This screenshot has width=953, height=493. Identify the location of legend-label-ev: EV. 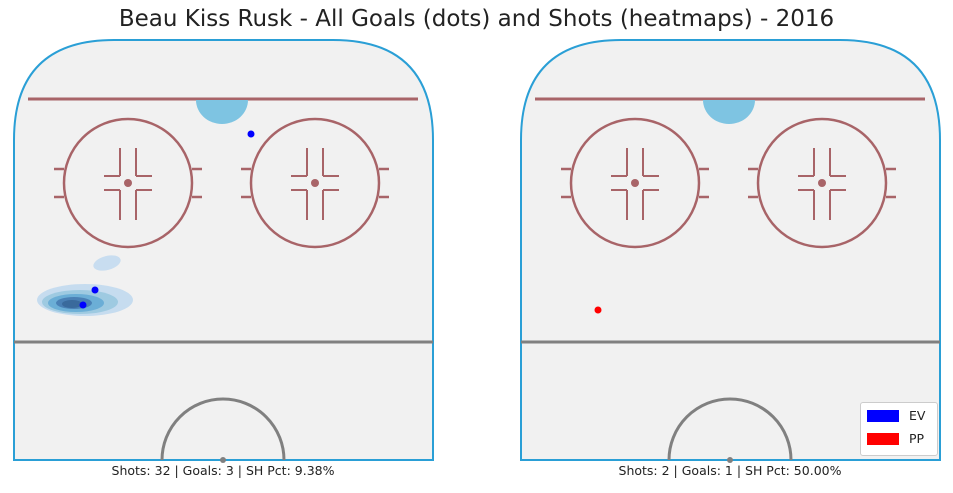
(917, 415).